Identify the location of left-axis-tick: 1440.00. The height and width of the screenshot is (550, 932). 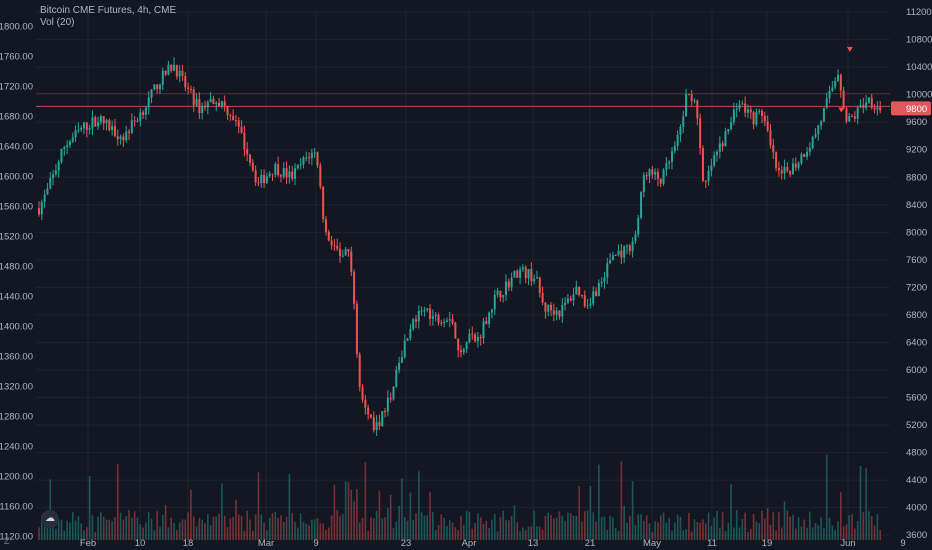
(16, 296).